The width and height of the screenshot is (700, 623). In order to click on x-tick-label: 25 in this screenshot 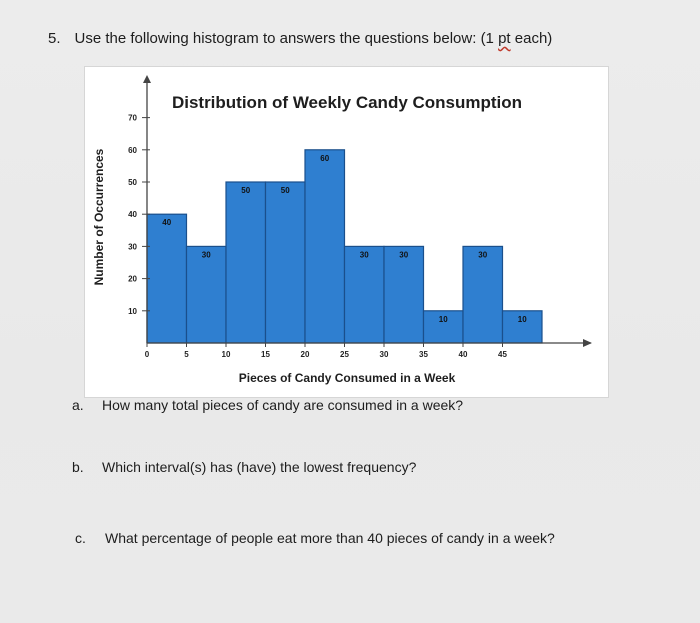, I will do `click(344, 354)`.